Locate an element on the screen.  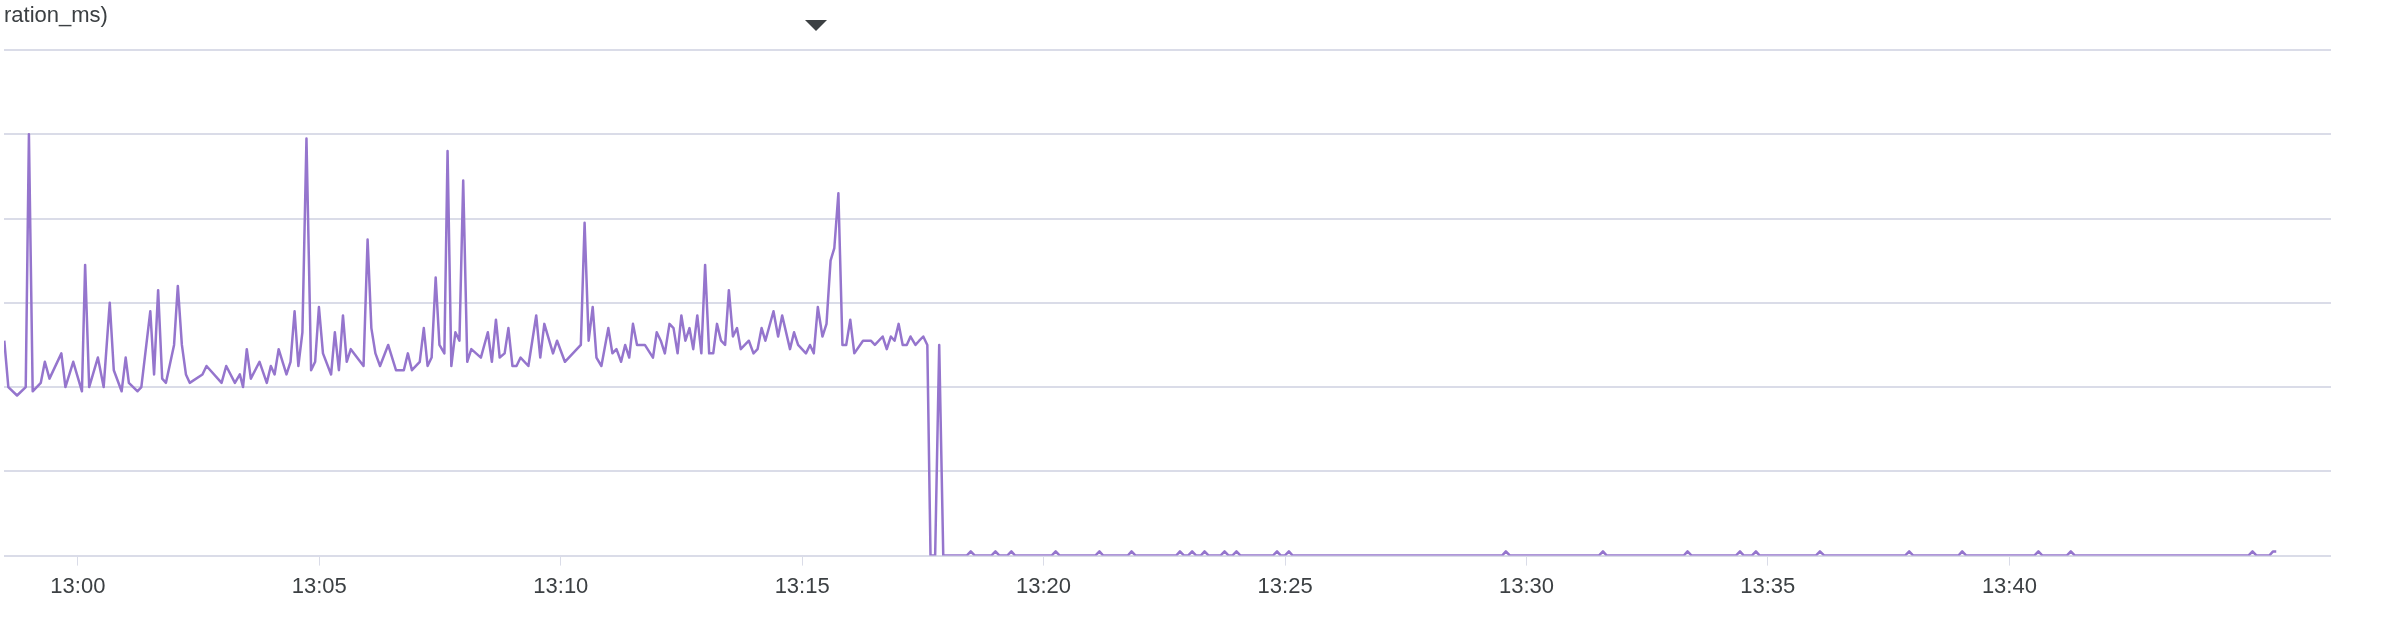
x-tick-label: 13:25 is located at coordinates (1285, 585).